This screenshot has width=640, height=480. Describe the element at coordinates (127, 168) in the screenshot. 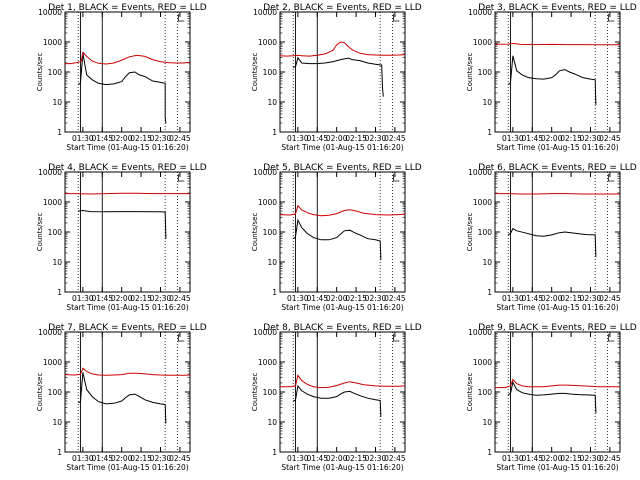

I see `chart-title: Det 4, BLACK = Events, RED = LLD` at that location.